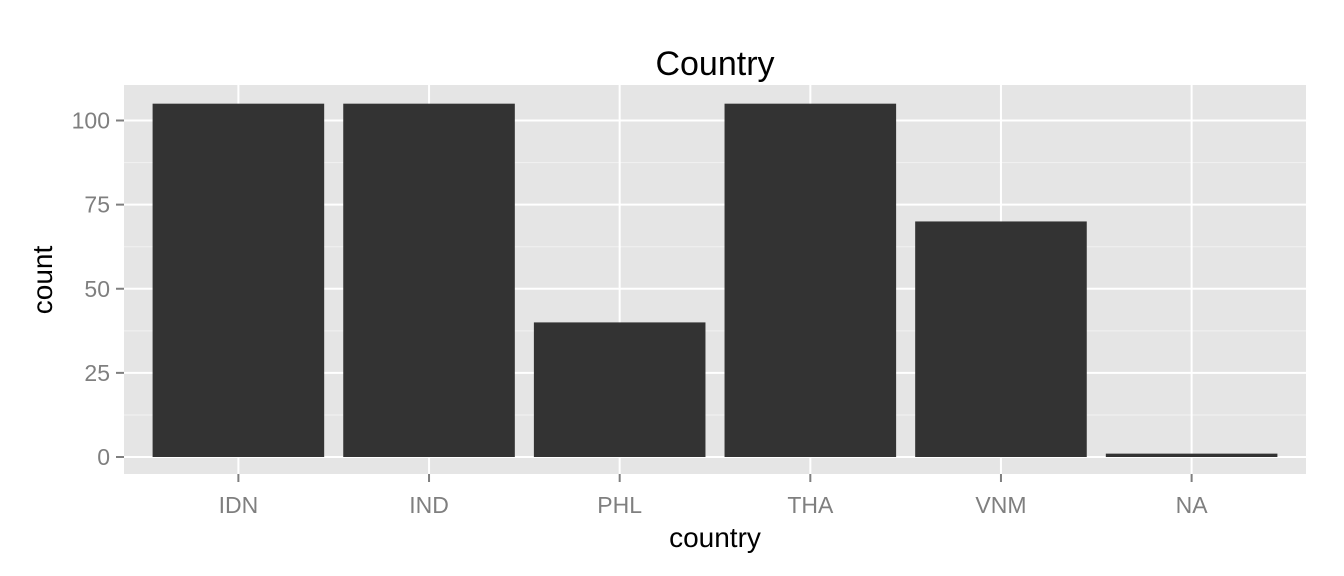 The image size is (1344, 576). What do you see at coordinates (97, 205) in the screenshot?
I see `y-tick-label: 75` at bounding box center [97, 205].